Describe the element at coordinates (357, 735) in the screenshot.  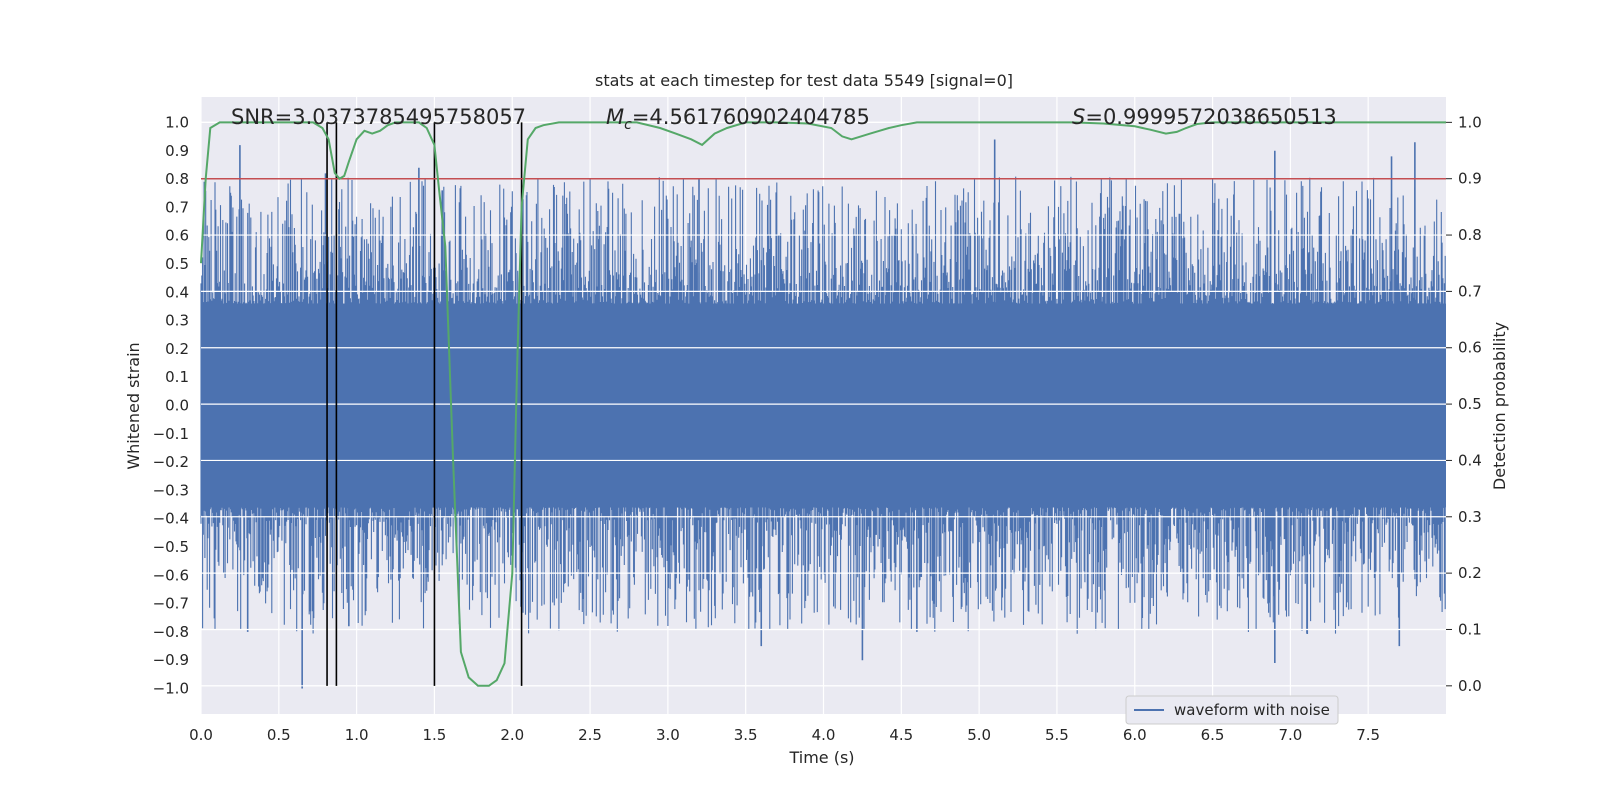
I see `x-tick-label: 1.0` at that location.